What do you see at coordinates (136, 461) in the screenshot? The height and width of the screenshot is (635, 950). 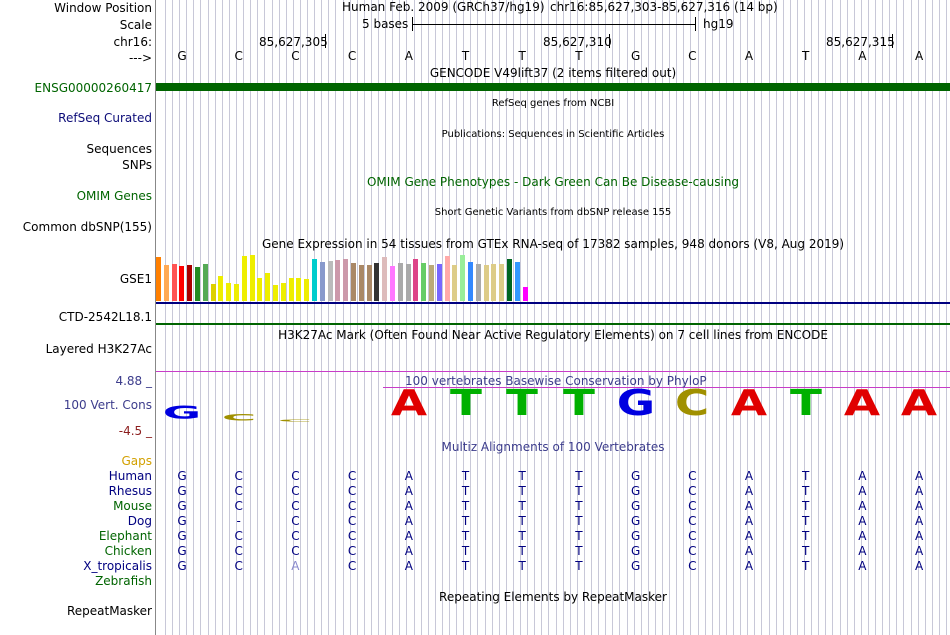 I see `multiz-gaps-label: Gaps` at bounding box center [136, 461].